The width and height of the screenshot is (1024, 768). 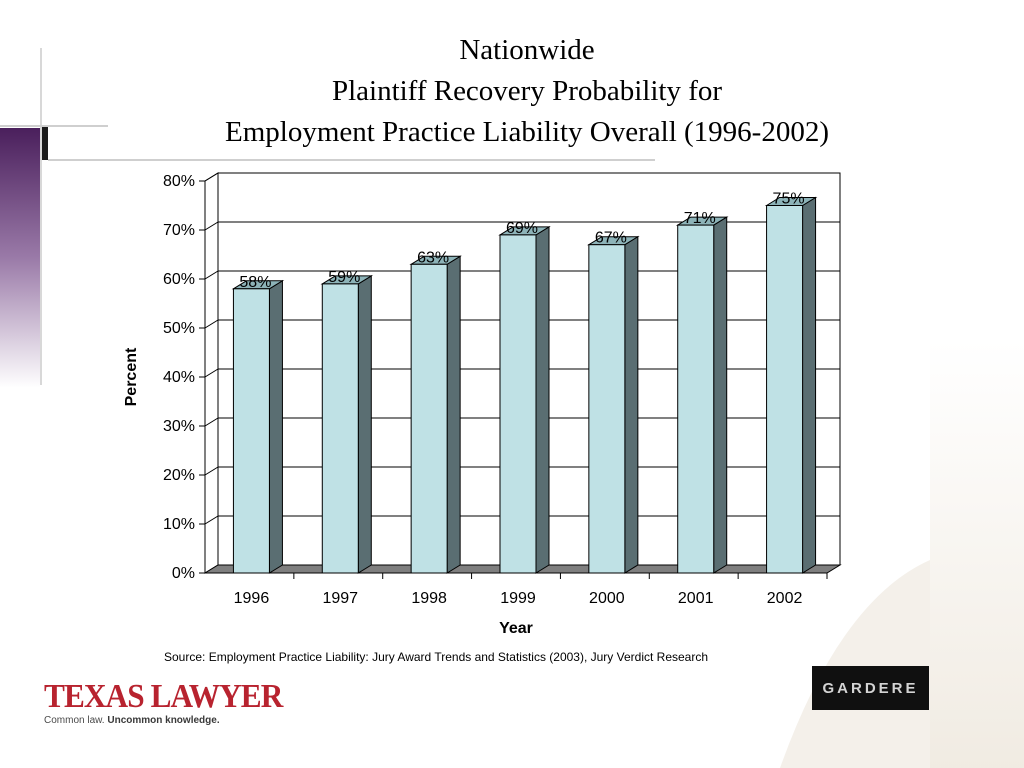 I want to click on bar-side-2000, so click(x=631, y=404).